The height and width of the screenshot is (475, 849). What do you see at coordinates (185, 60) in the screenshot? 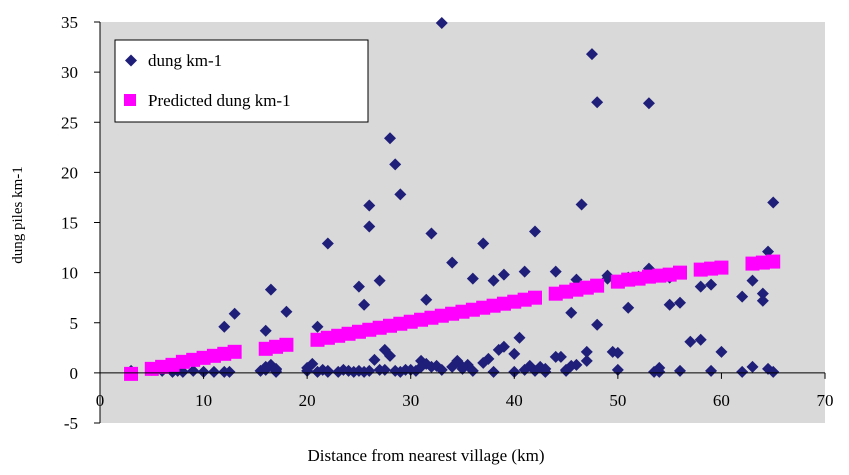
I see `legend-label-observed: dung km-1` at bounding box center [185, 60].